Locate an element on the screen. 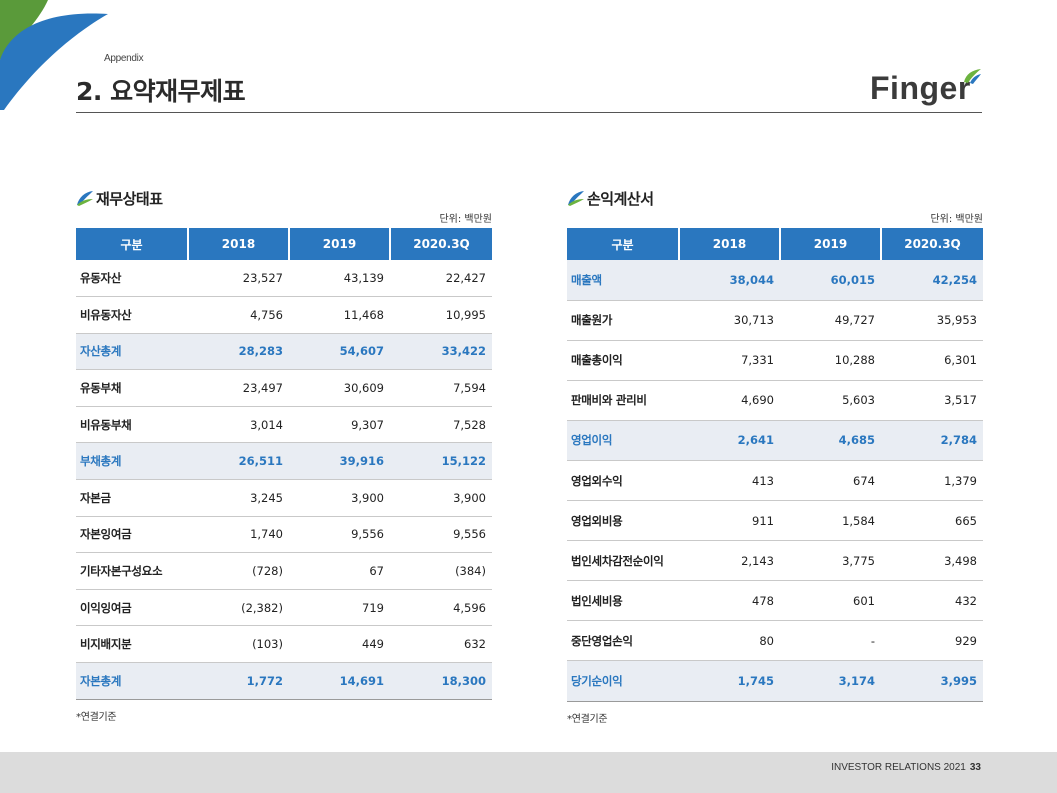 The height and width of the screenshot is (793, 1057). cell-value: 1,772 is located at coordinates (238, 681).